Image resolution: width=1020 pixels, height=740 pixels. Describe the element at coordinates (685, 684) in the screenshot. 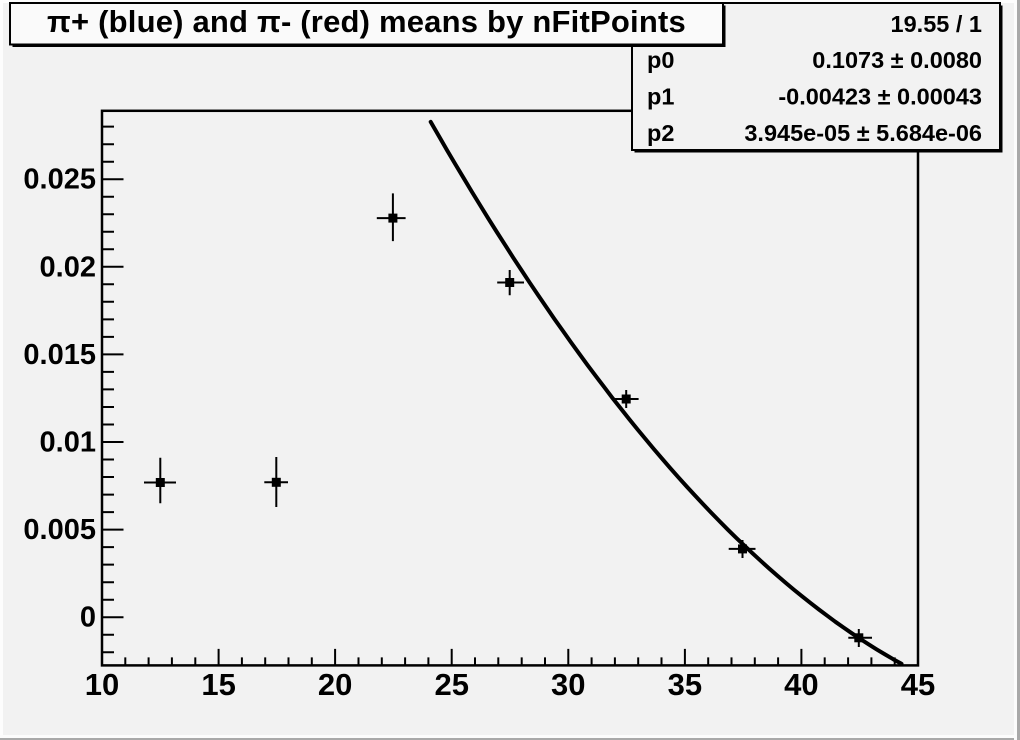

I see `svg-text: 35` at that location.